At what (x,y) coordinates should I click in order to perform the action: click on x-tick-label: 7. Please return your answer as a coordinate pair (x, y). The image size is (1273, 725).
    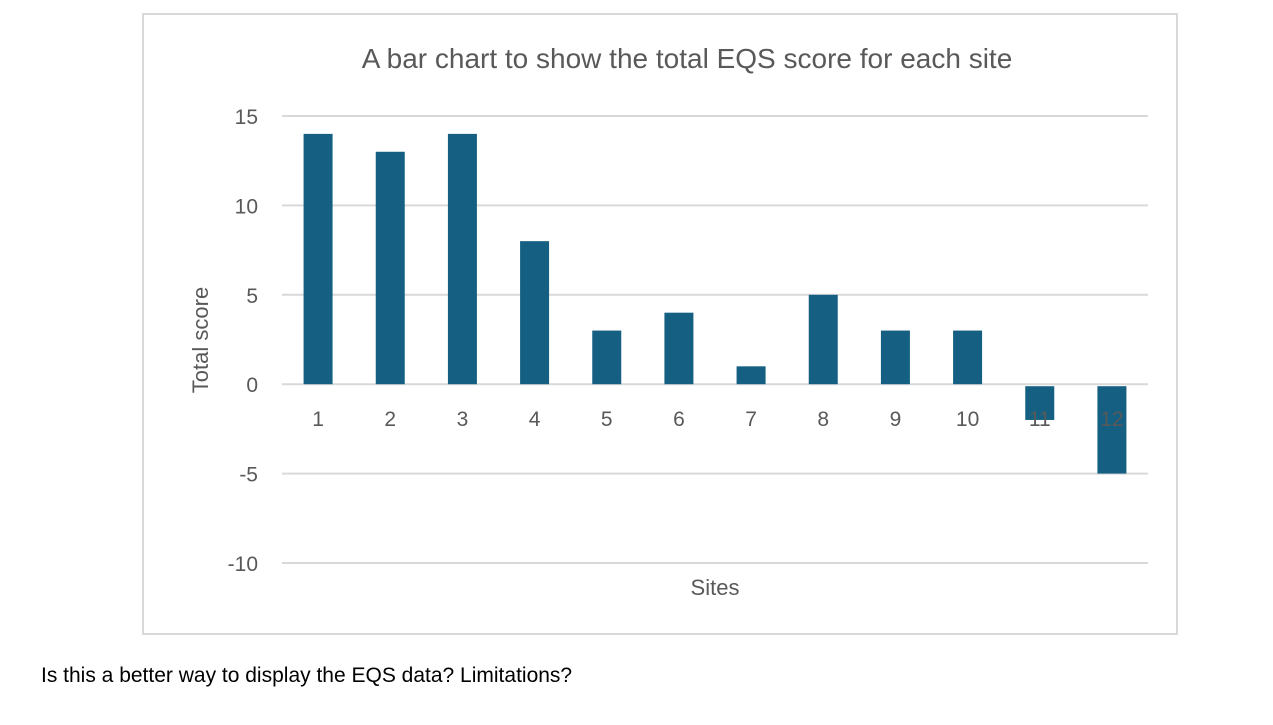
    Looking at the image, I should click on (751, 419).